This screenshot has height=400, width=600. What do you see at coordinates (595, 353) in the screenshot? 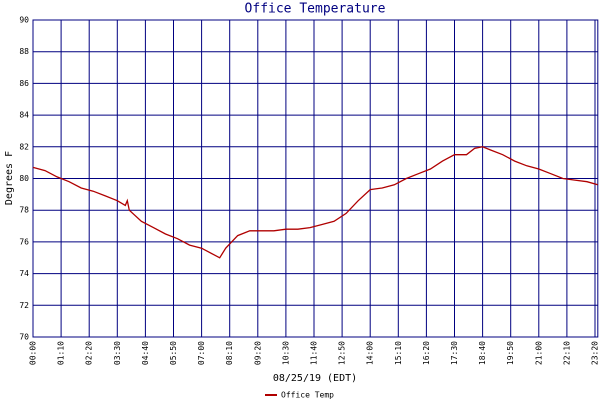
I see `x-tick-label: 23:20` at bounding box center [595, 353].